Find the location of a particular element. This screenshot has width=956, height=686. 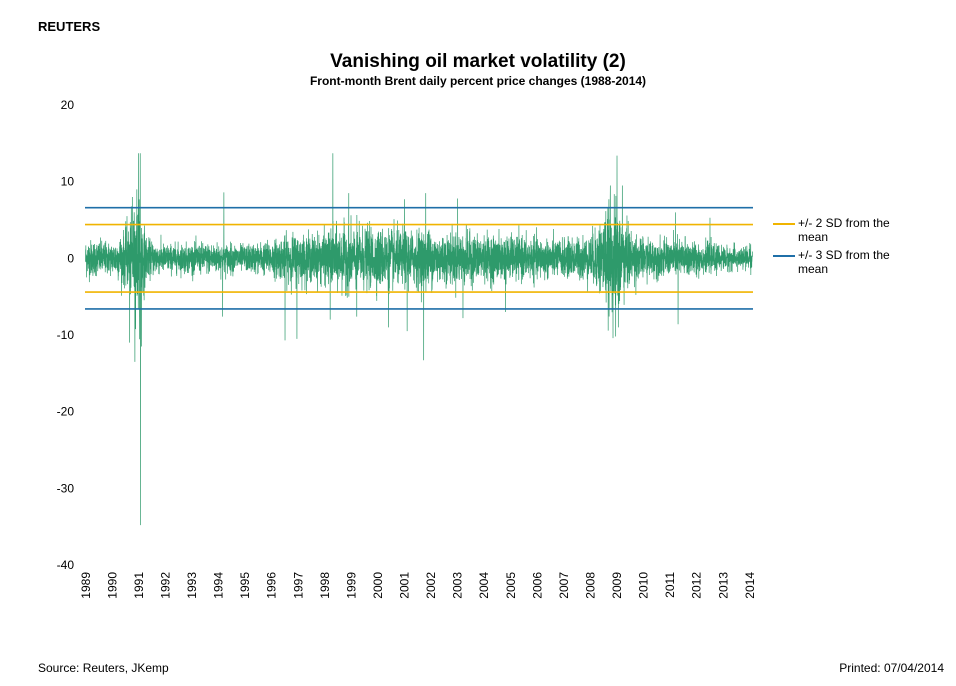

y-tick-label: 0 is located at coordinates (70, 258).